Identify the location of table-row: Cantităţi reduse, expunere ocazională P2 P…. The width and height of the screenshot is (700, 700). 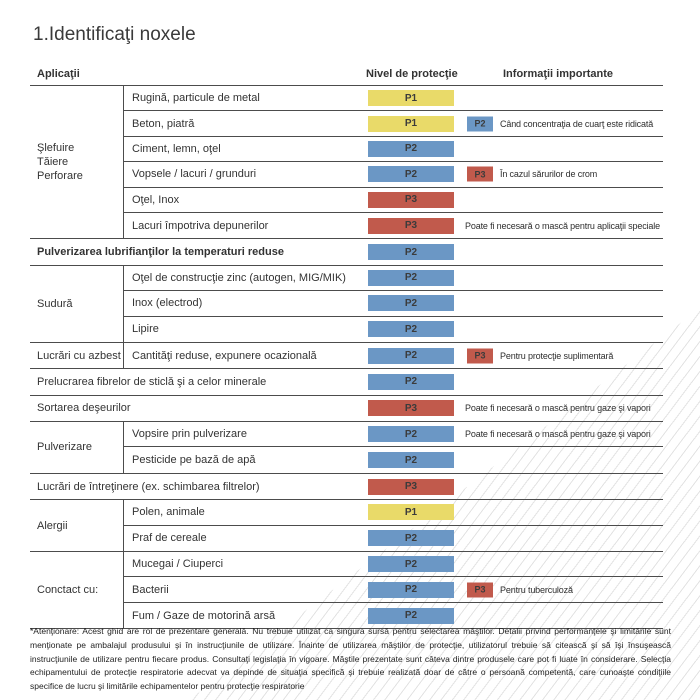
(393, 355).